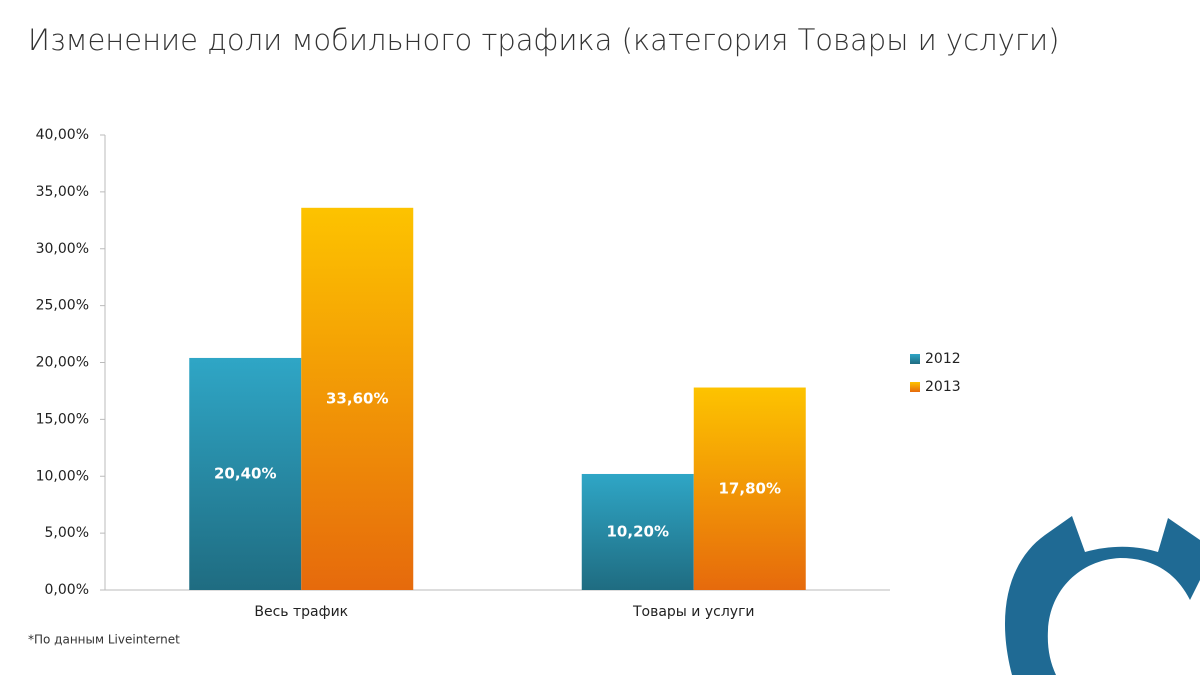  I want to click on value-label: 33,60%, so click(357, 398).